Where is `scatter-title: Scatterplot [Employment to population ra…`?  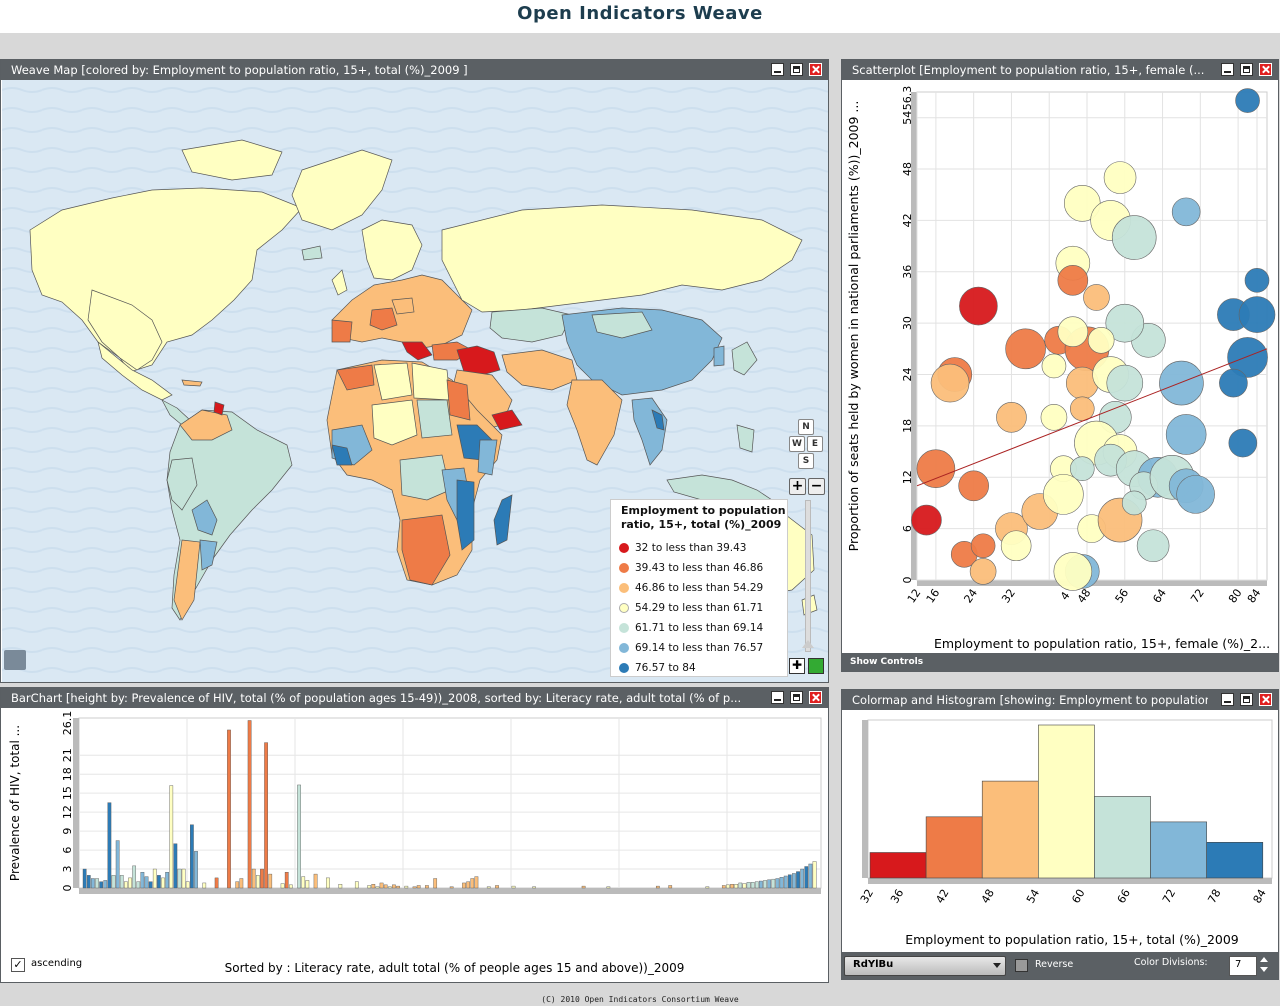
scatter-title: Scatterplot [Employment to population ra… is located at coordinates (1028, 70).